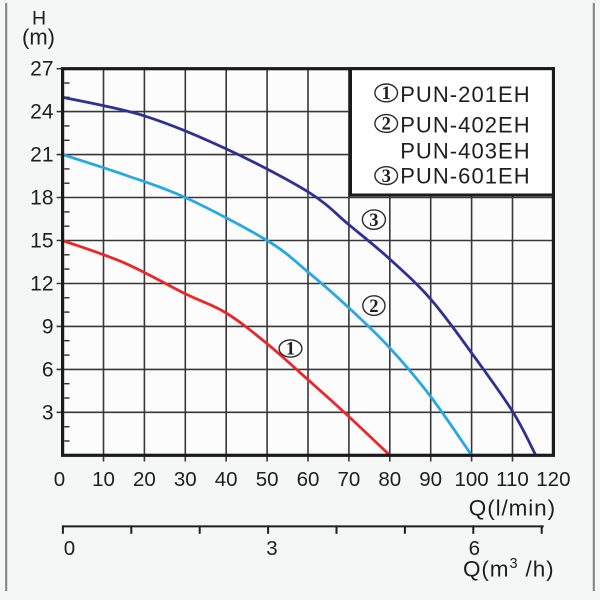 The width and height of the screenshot is (600, 600). Describe the element at coordinates (348, 479) in the screenshot. I see `svg-text: 70` at that location.